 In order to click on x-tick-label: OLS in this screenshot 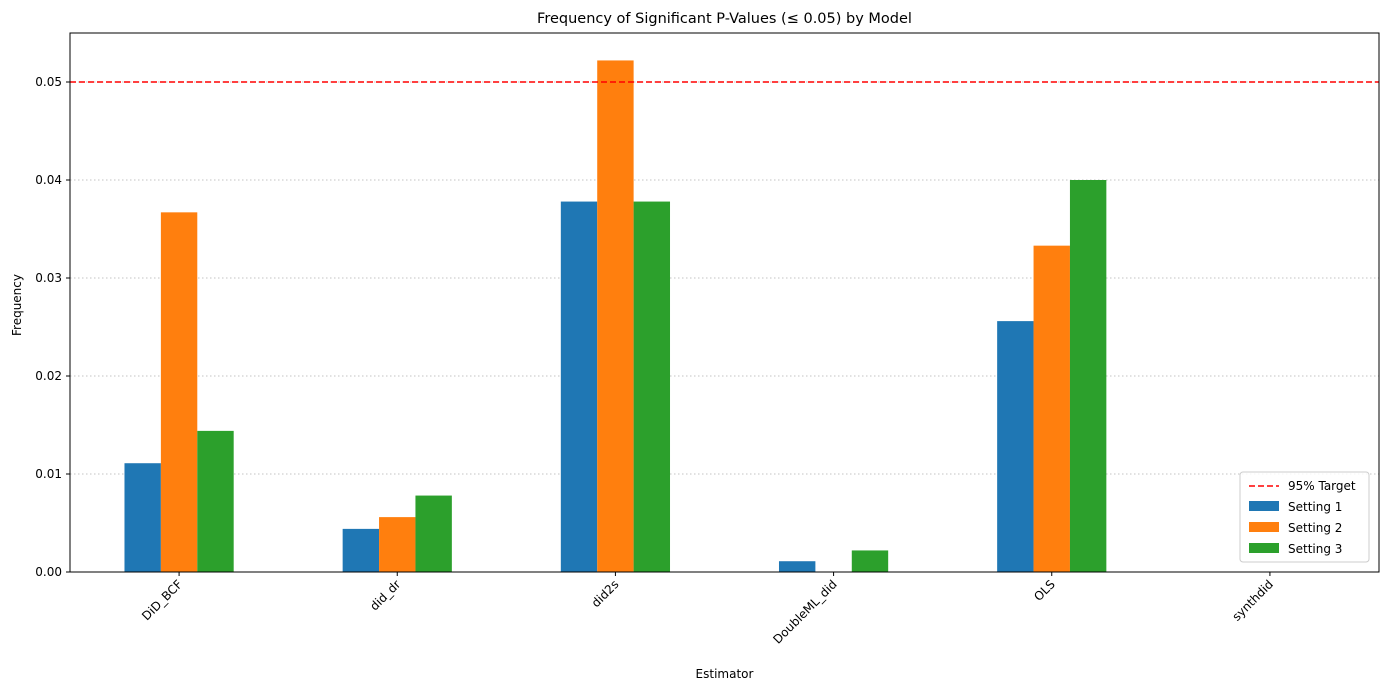, I will do `click(1044, 590)`.